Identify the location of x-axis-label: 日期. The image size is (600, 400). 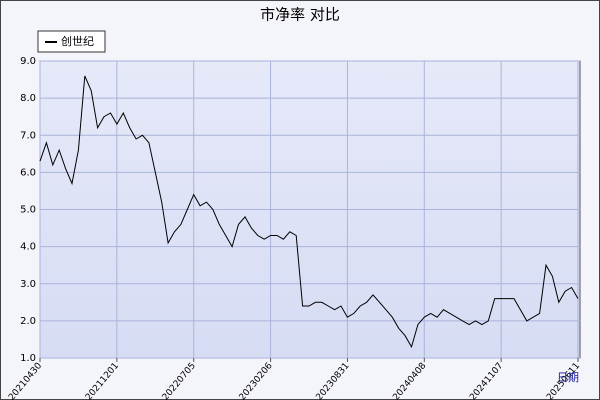
(568, 377).